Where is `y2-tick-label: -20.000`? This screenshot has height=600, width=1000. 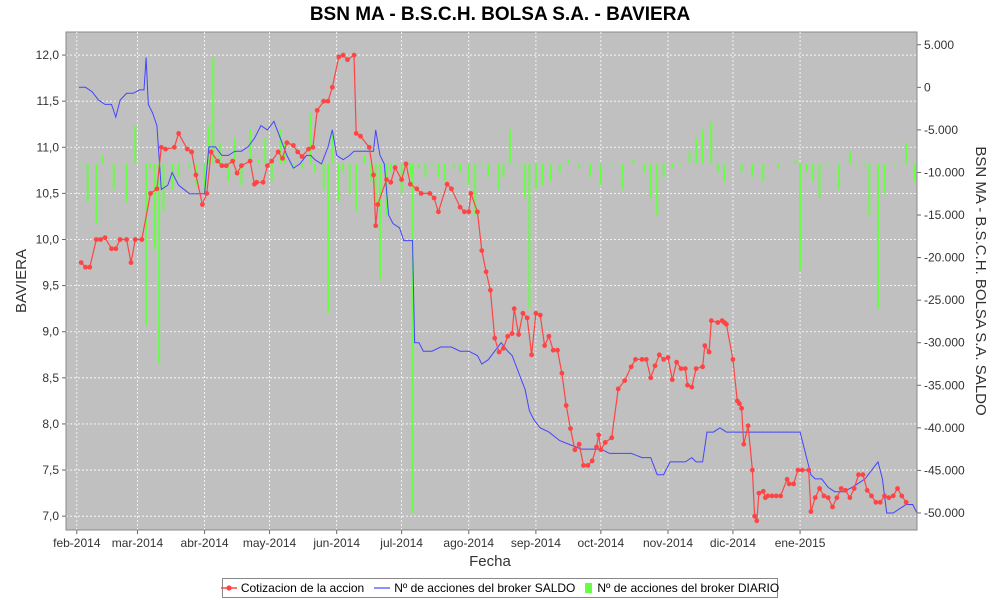
y2-tick-label: -20.000 is located at coordinates (944, 258).